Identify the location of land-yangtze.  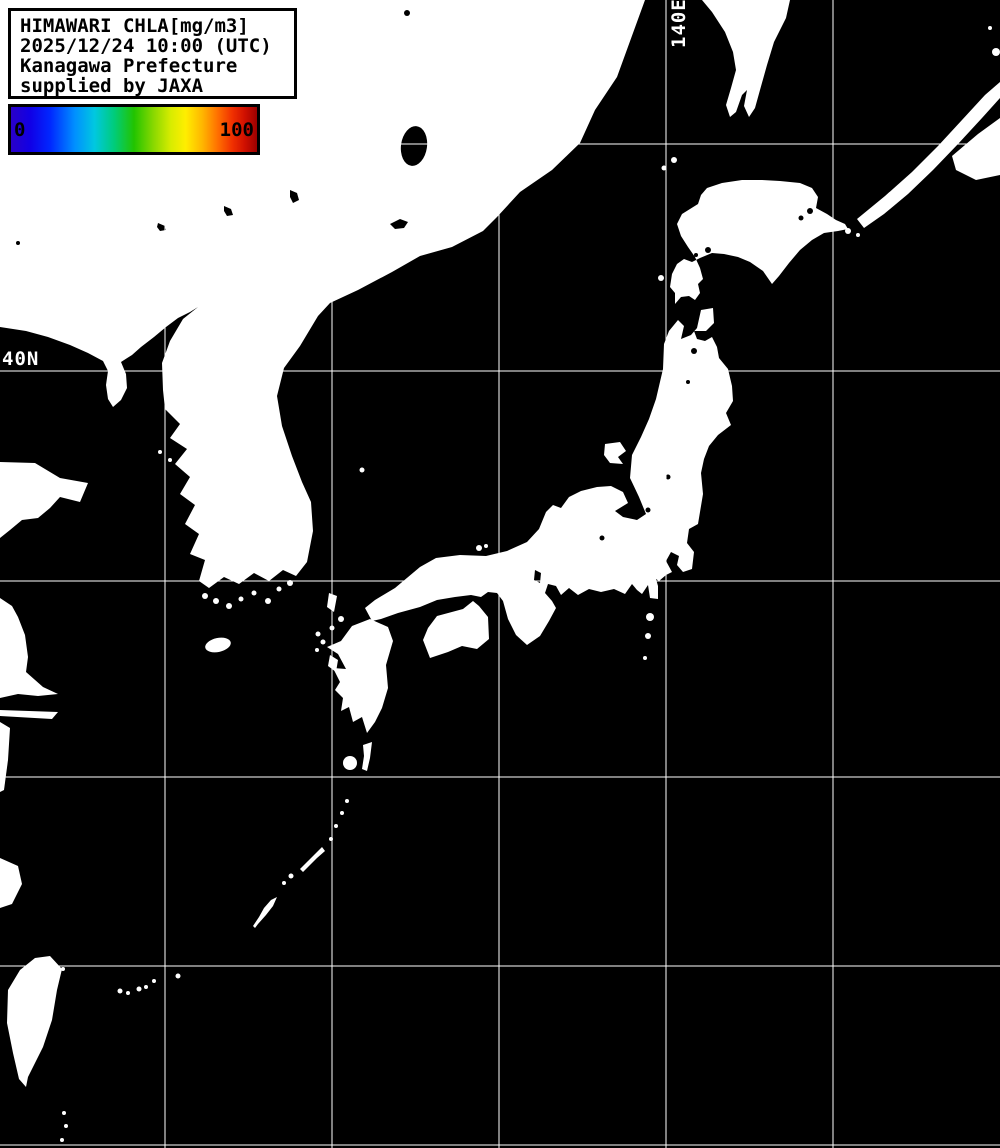
(29, 648).